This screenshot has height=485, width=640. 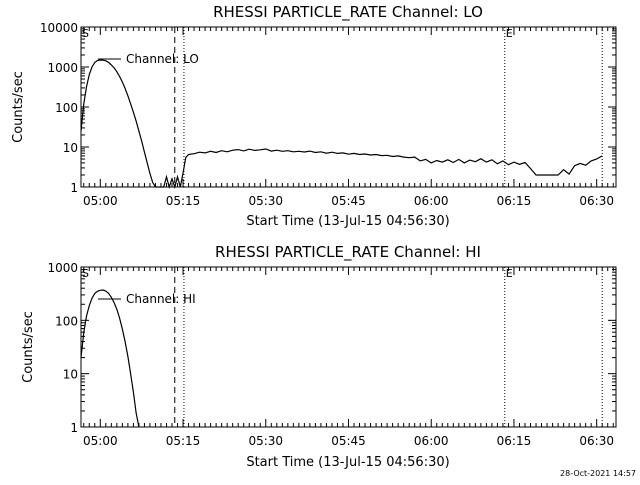 I want to click on plot-title: RHESSI PARTICLE_RATE Channel: LO, so click(x=348, y=12).